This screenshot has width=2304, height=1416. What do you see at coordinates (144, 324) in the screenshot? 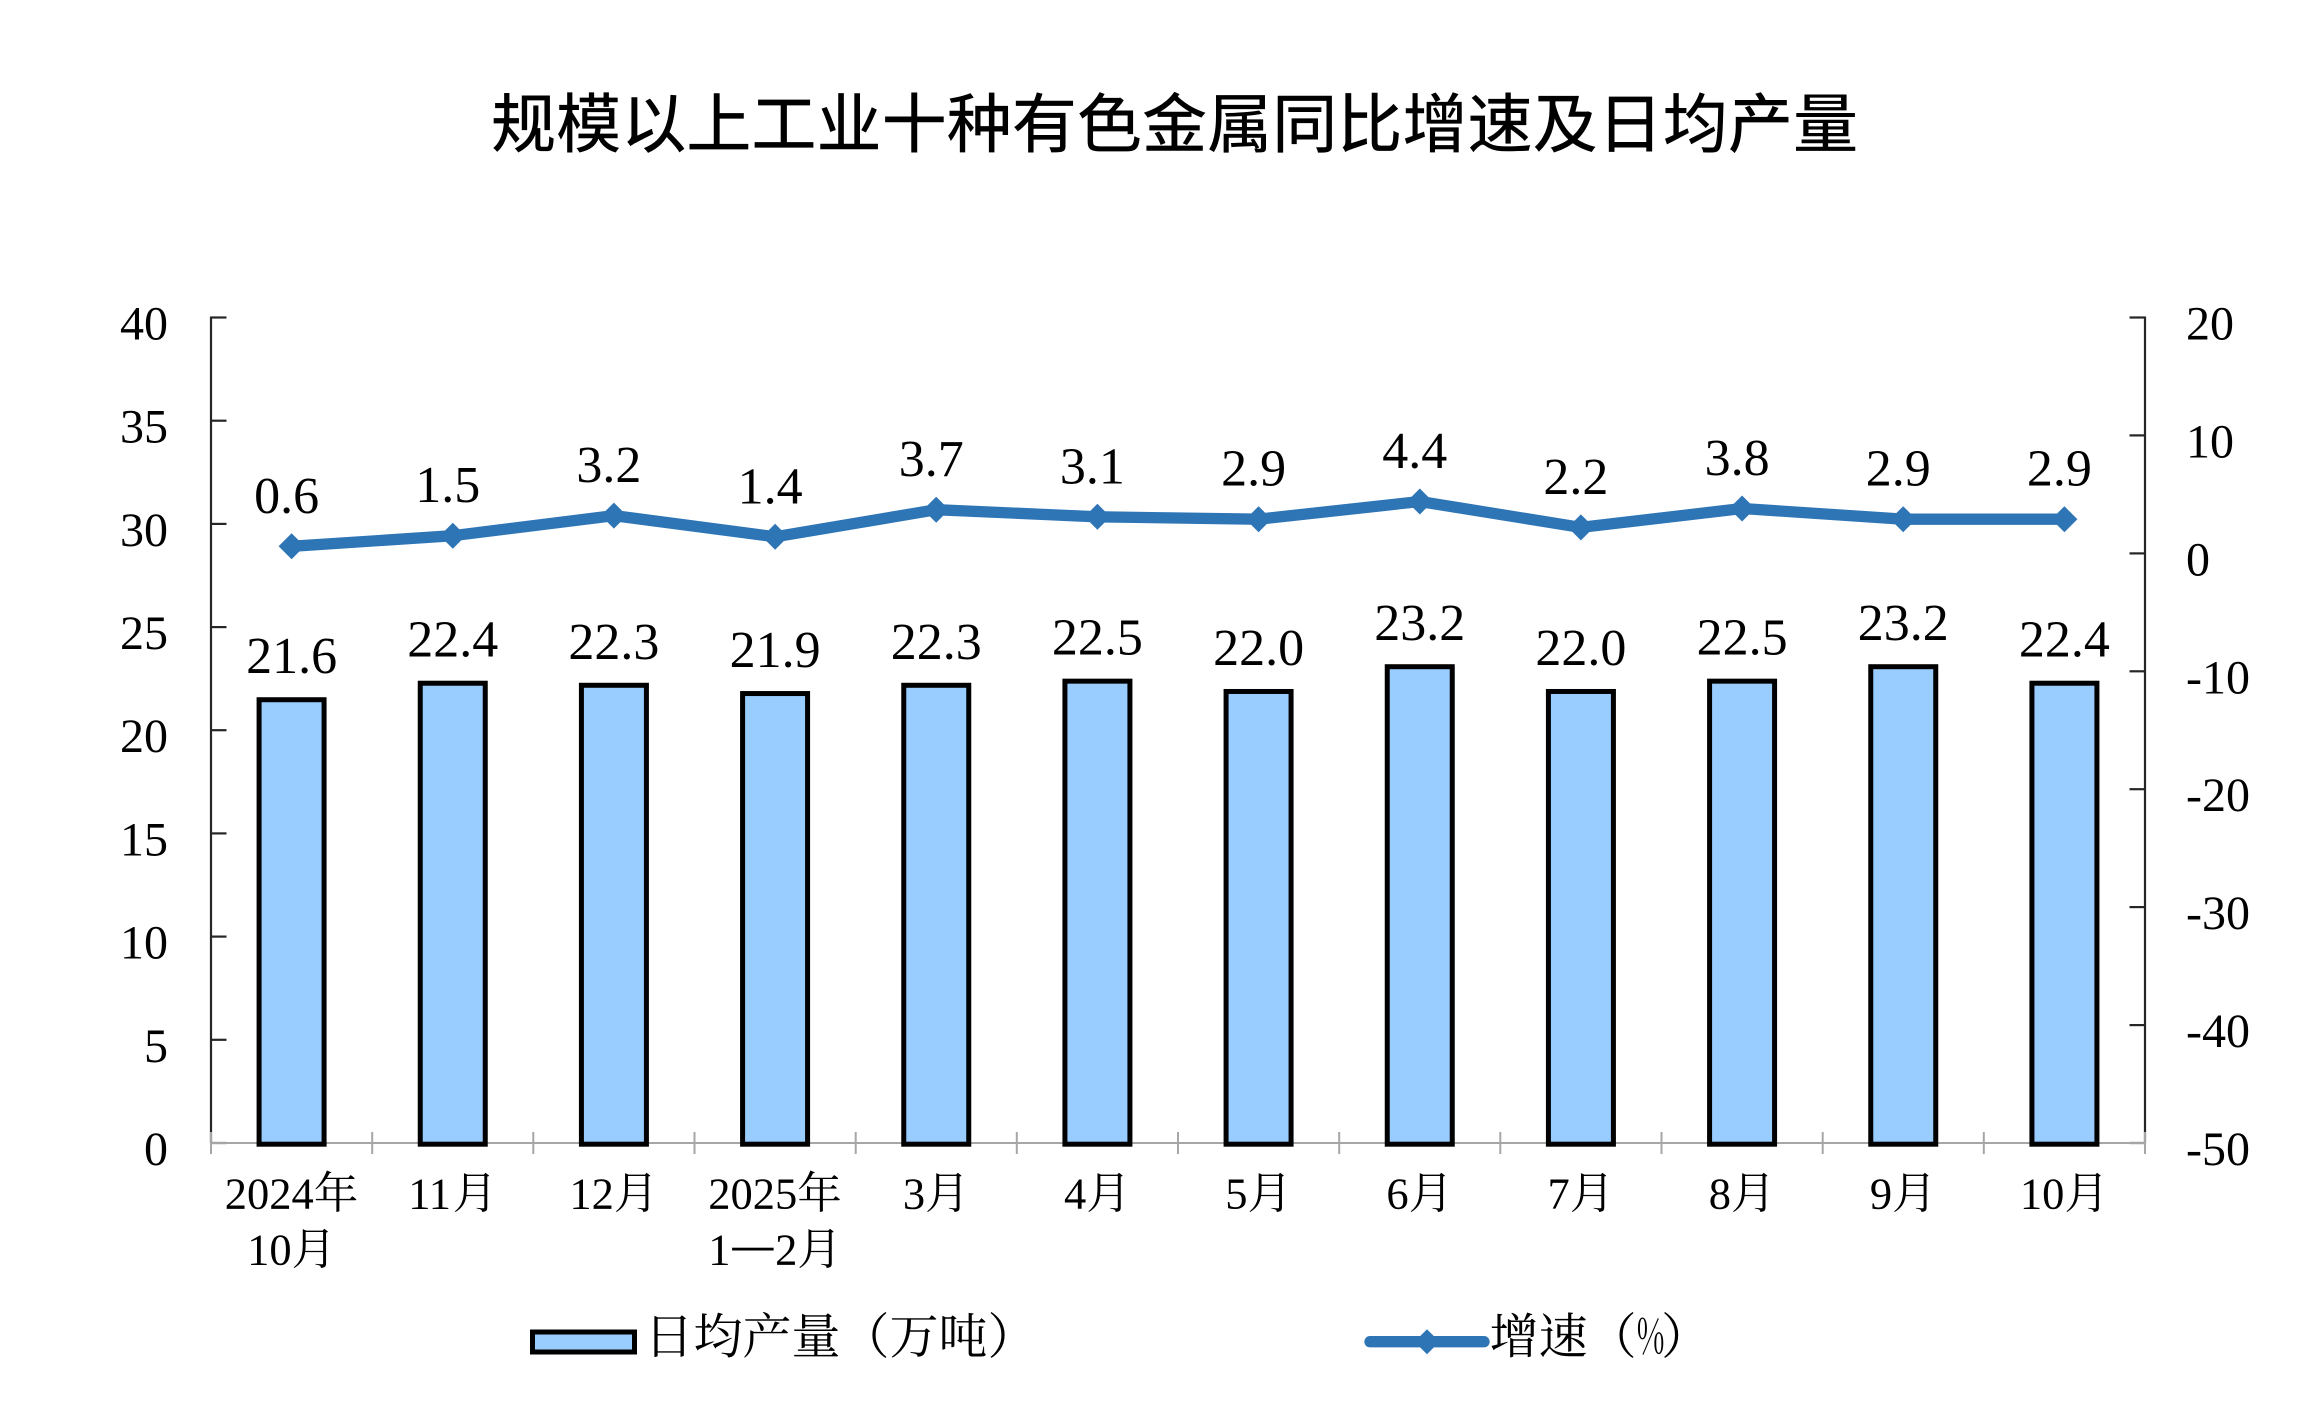
I see `svg-text: 40` at bounding box center [144, 324].